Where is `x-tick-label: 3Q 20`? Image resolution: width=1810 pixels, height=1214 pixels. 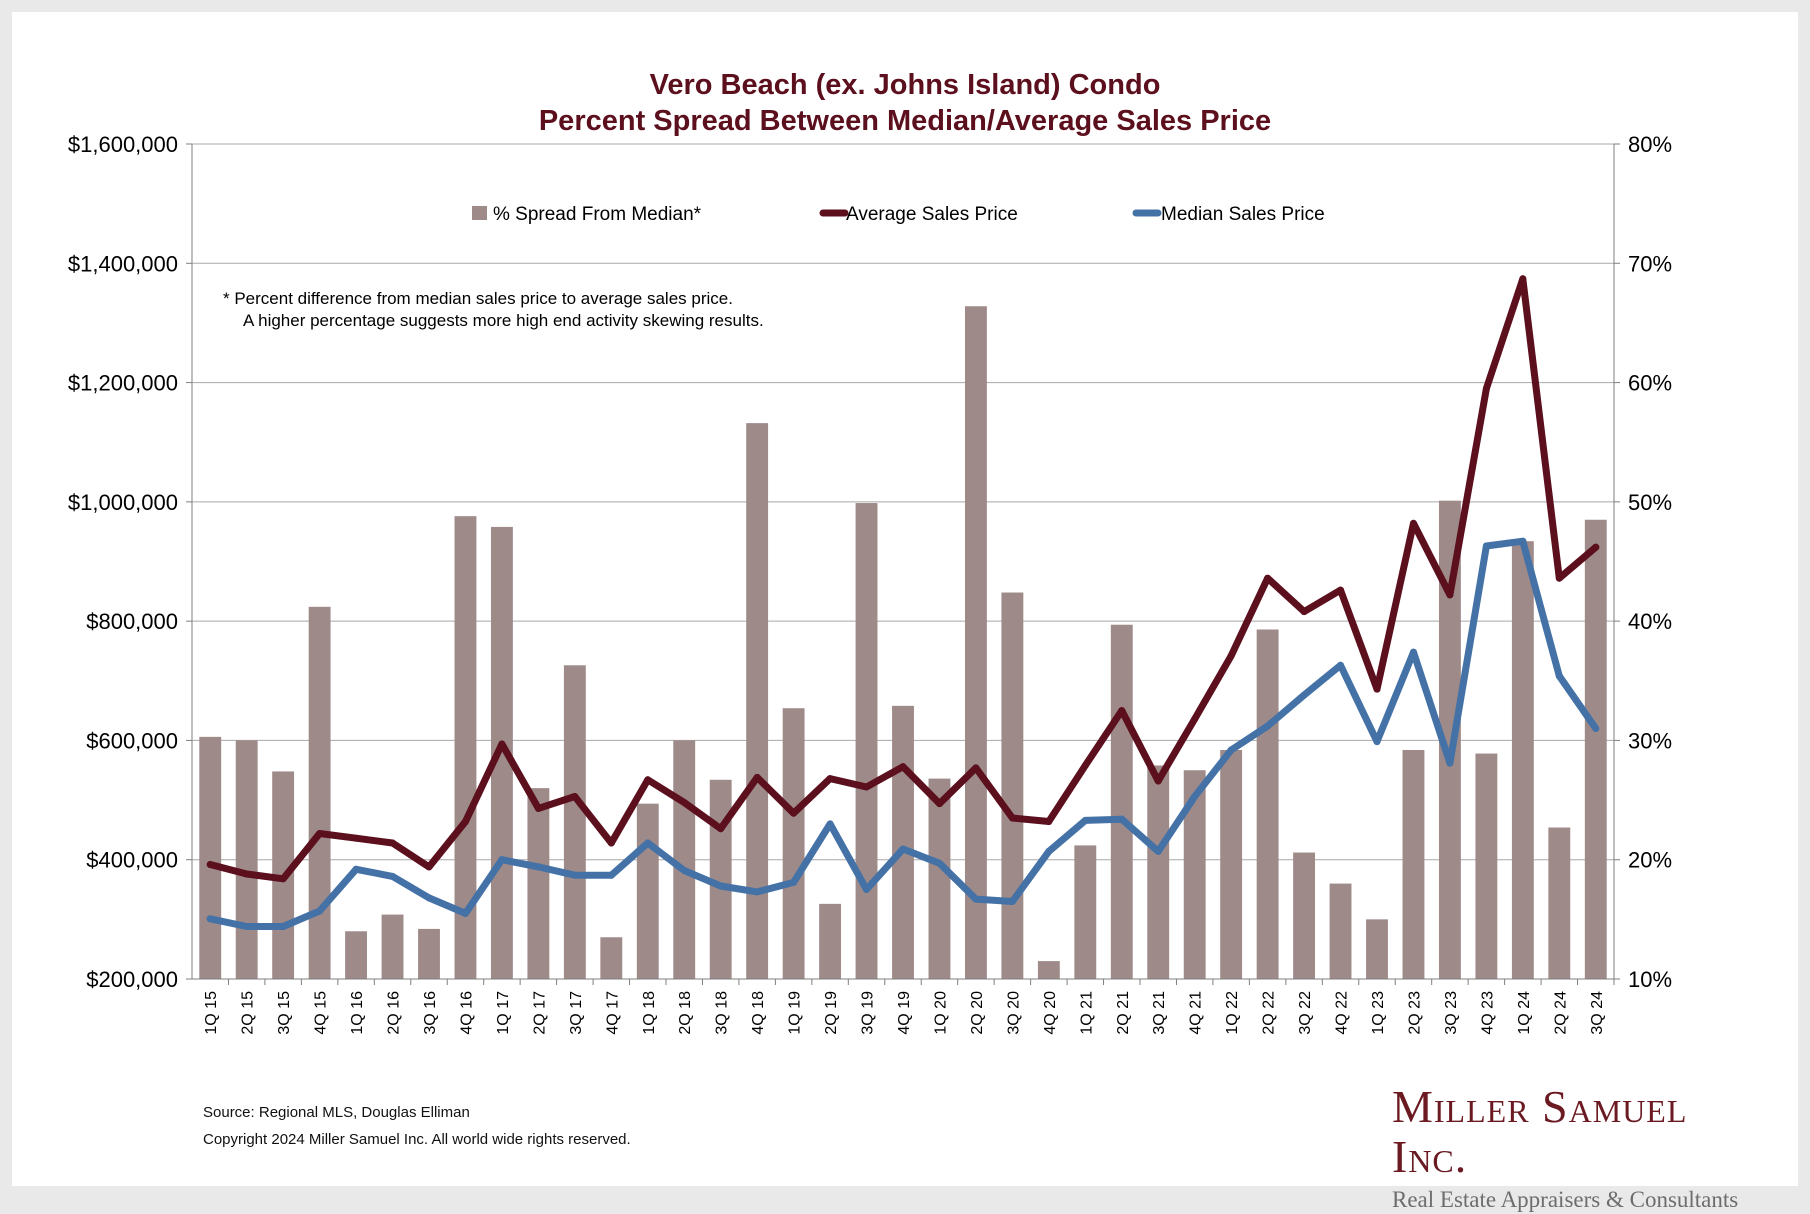 x-tick-label: 3Q 20 is located at coordinates (1013, 1013).